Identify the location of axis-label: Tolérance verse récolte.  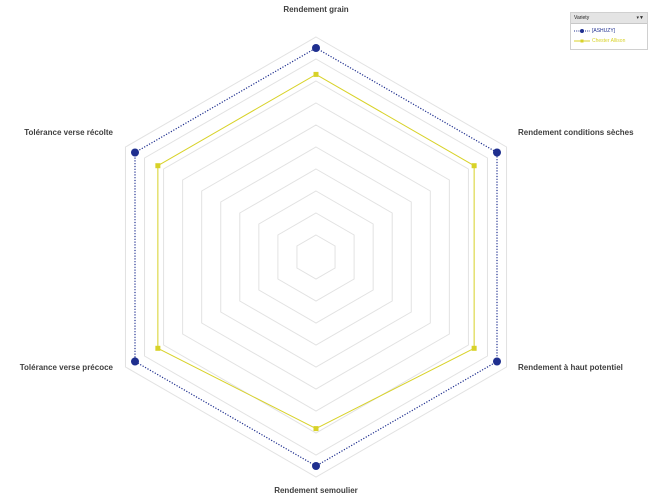
(68, 132).